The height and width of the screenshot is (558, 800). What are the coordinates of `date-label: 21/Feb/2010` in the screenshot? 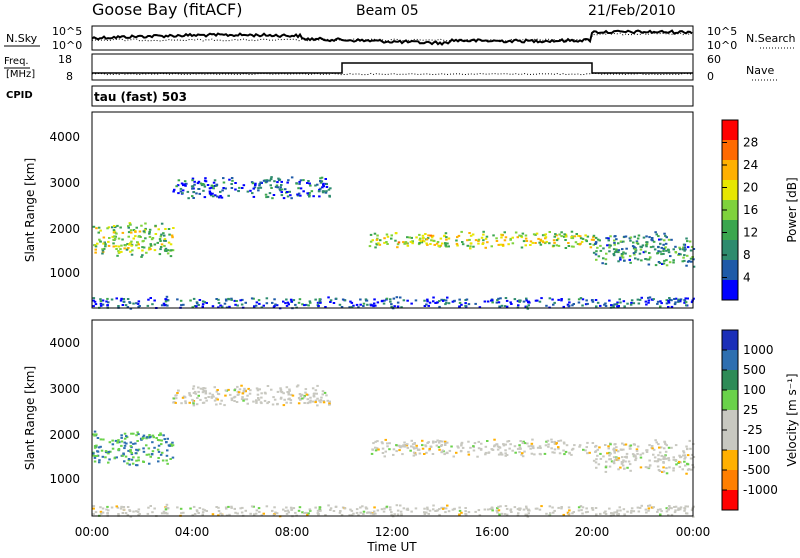 It's located at (632, 11).